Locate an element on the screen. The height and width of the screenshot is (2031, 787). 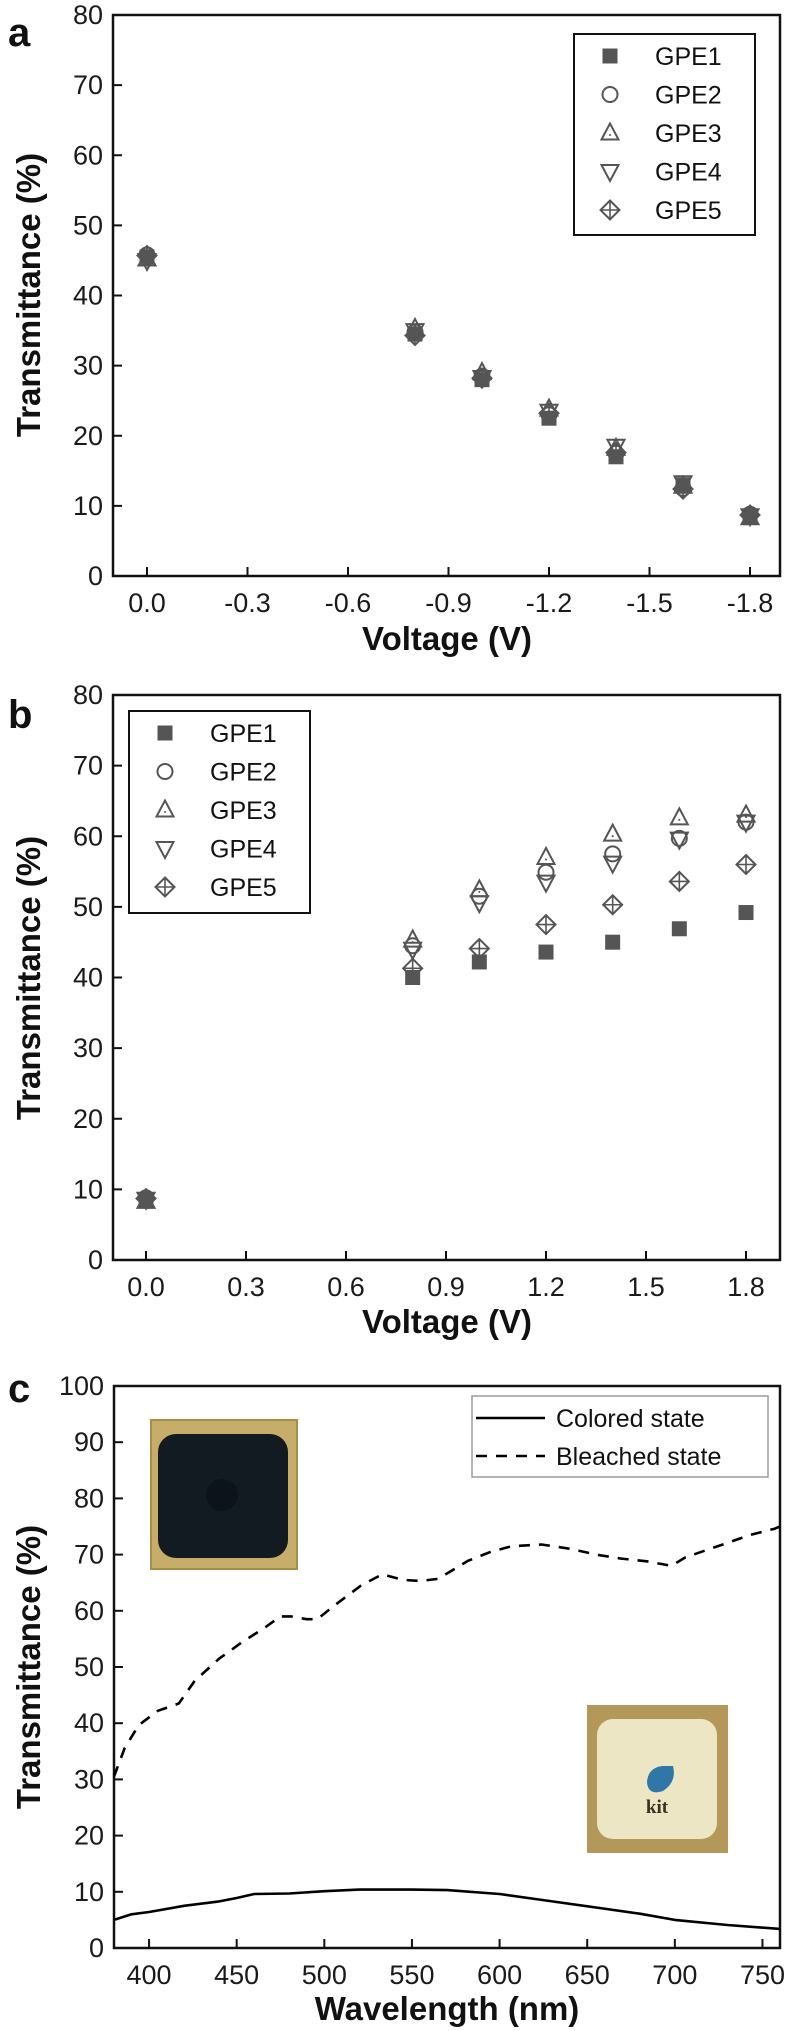
legend-label: GPE2 is located at coordinates (688, 96).